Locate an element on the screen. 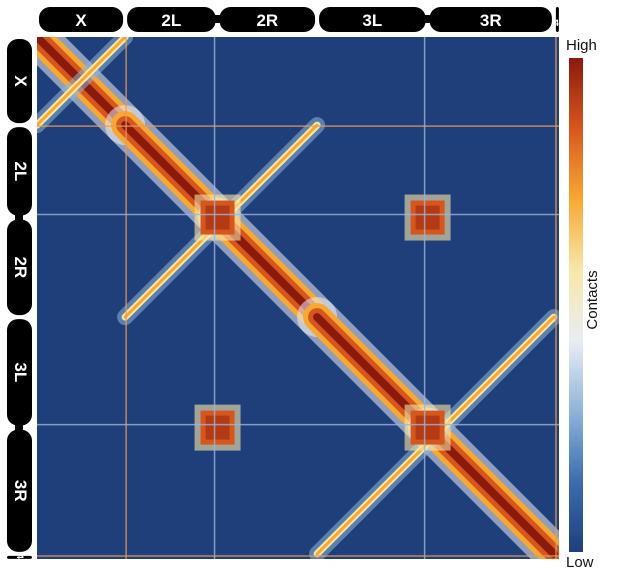  top-label-3l: 3L is located at coordinates (372, 19).